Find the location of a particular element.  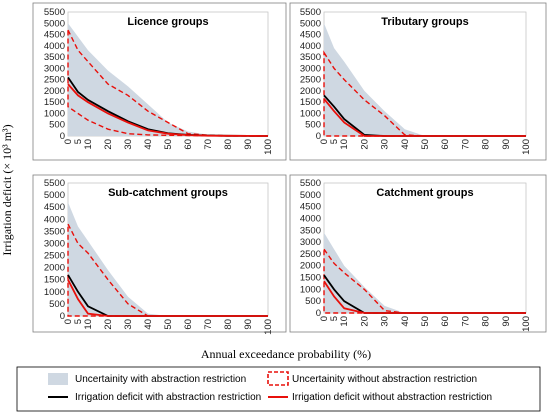

panel-title: Sub-catchment groups is located at coordinates (168, 193).